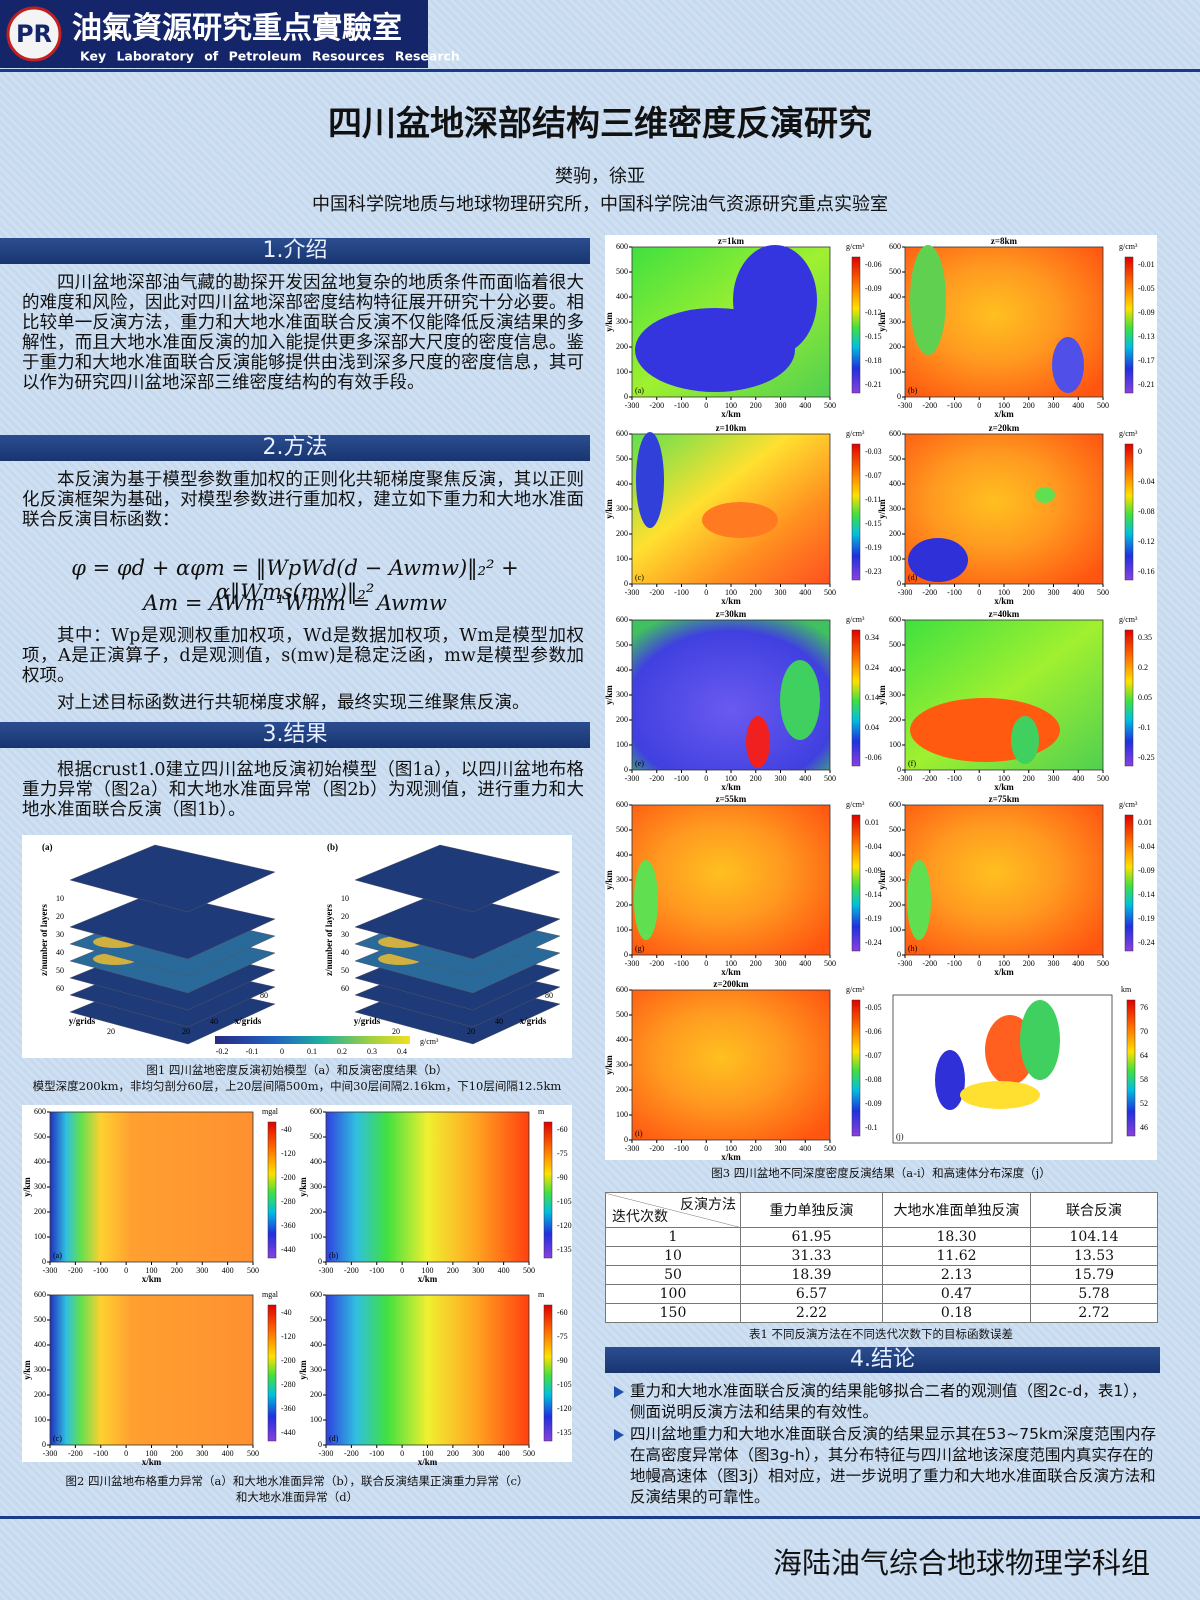  Describe the element at coordinates (673, 1294) in the screenshot. I see `table-cell: 100` at that location.